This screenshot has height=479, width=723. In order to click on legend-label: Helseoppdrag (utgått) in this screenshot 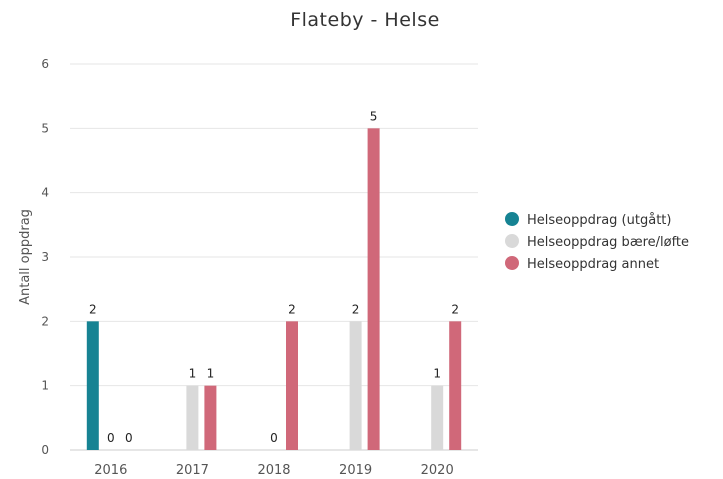, I will do `click(599, 220)`.